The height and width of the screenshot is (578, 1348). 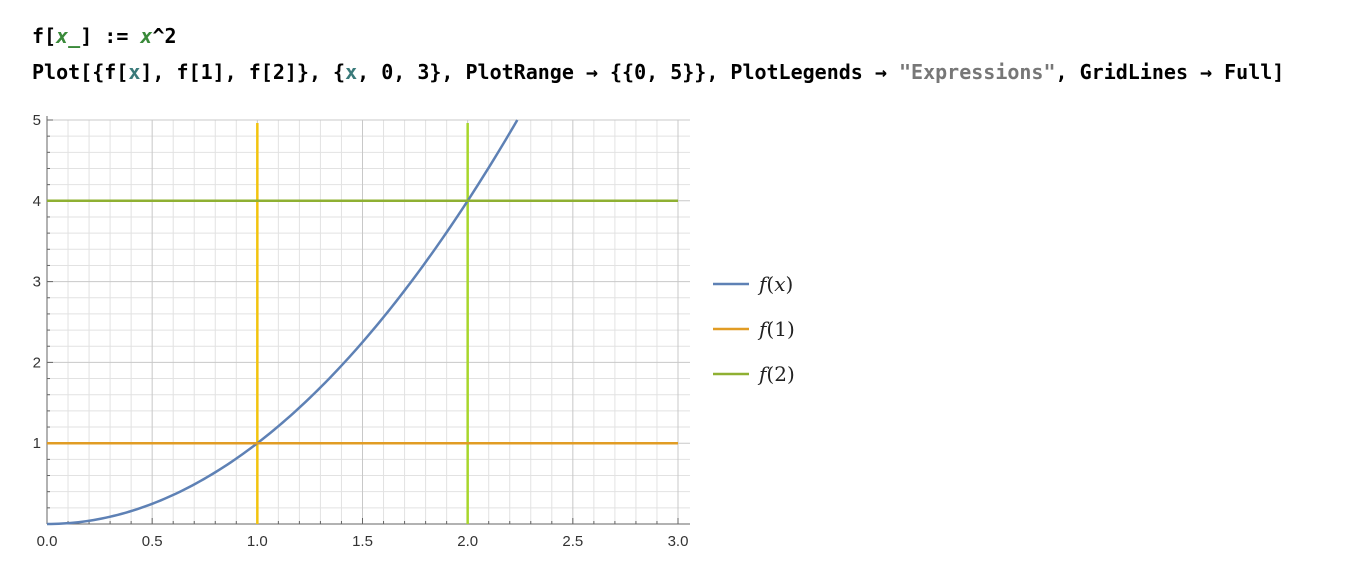 What do you see at coordinates (243, 72) in the screenshot?
I see `code-part: ], f[1], f[2]}, {` at bounding box center [243, 72].